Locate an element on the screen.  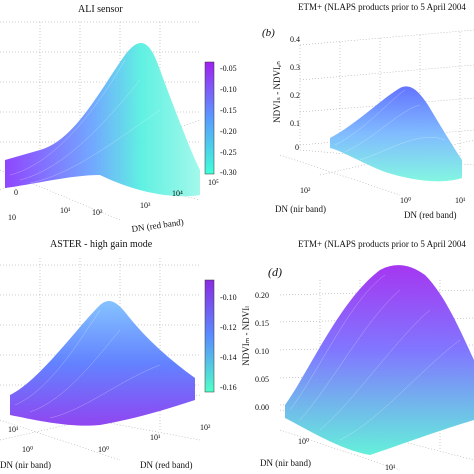
panel-a-cb-tick-5: -0.25 is located at coordinates (228, 152).